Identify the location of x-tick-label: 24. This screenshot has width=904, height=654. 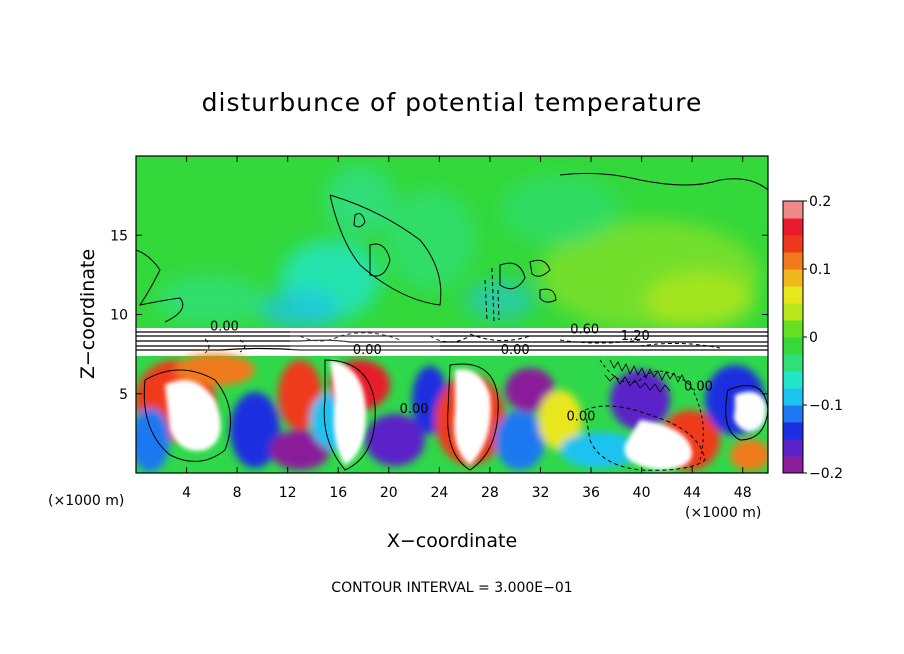
(439, 493).